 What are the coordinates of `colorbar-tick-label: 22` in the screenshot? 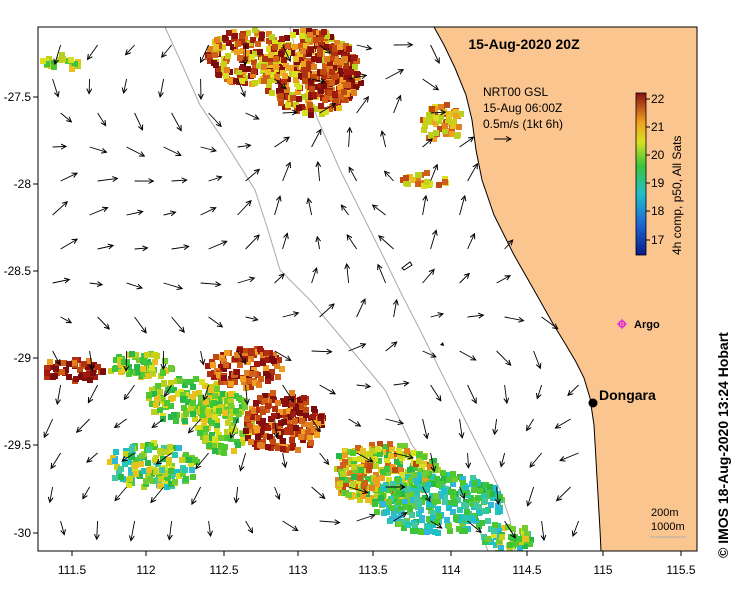 It's located at (658, 99).